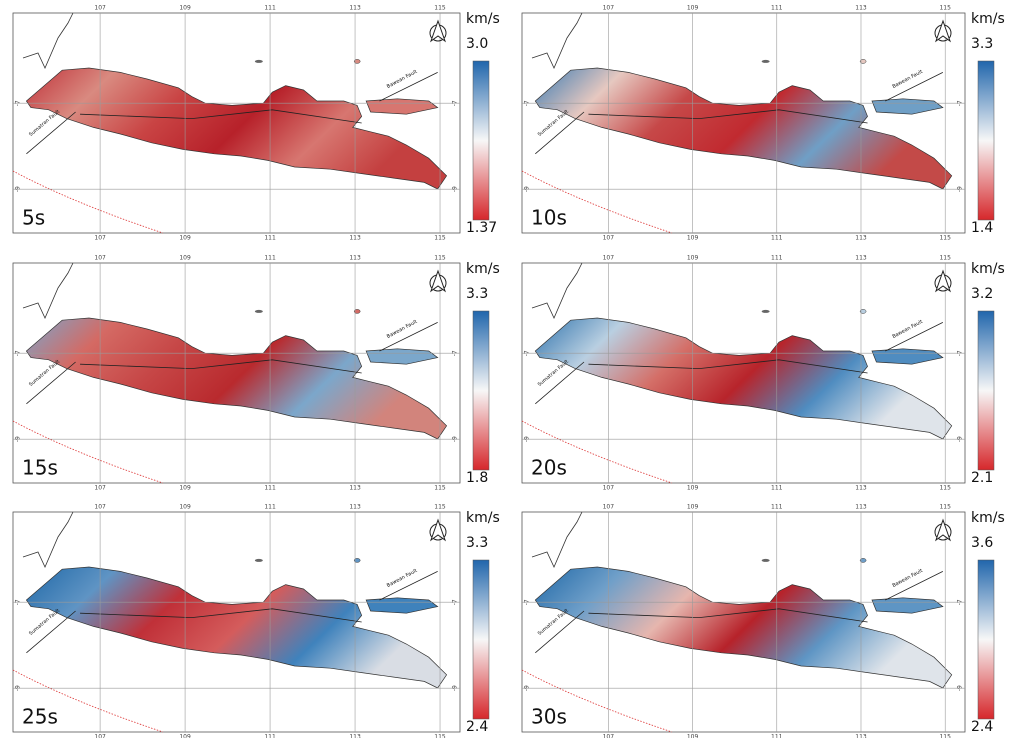 The image size is (1021, 738). What do you see at coordinates (477, 44) in the screenshot?
I see `colorbar-max: 3.0` at bounding box center [477, 44].